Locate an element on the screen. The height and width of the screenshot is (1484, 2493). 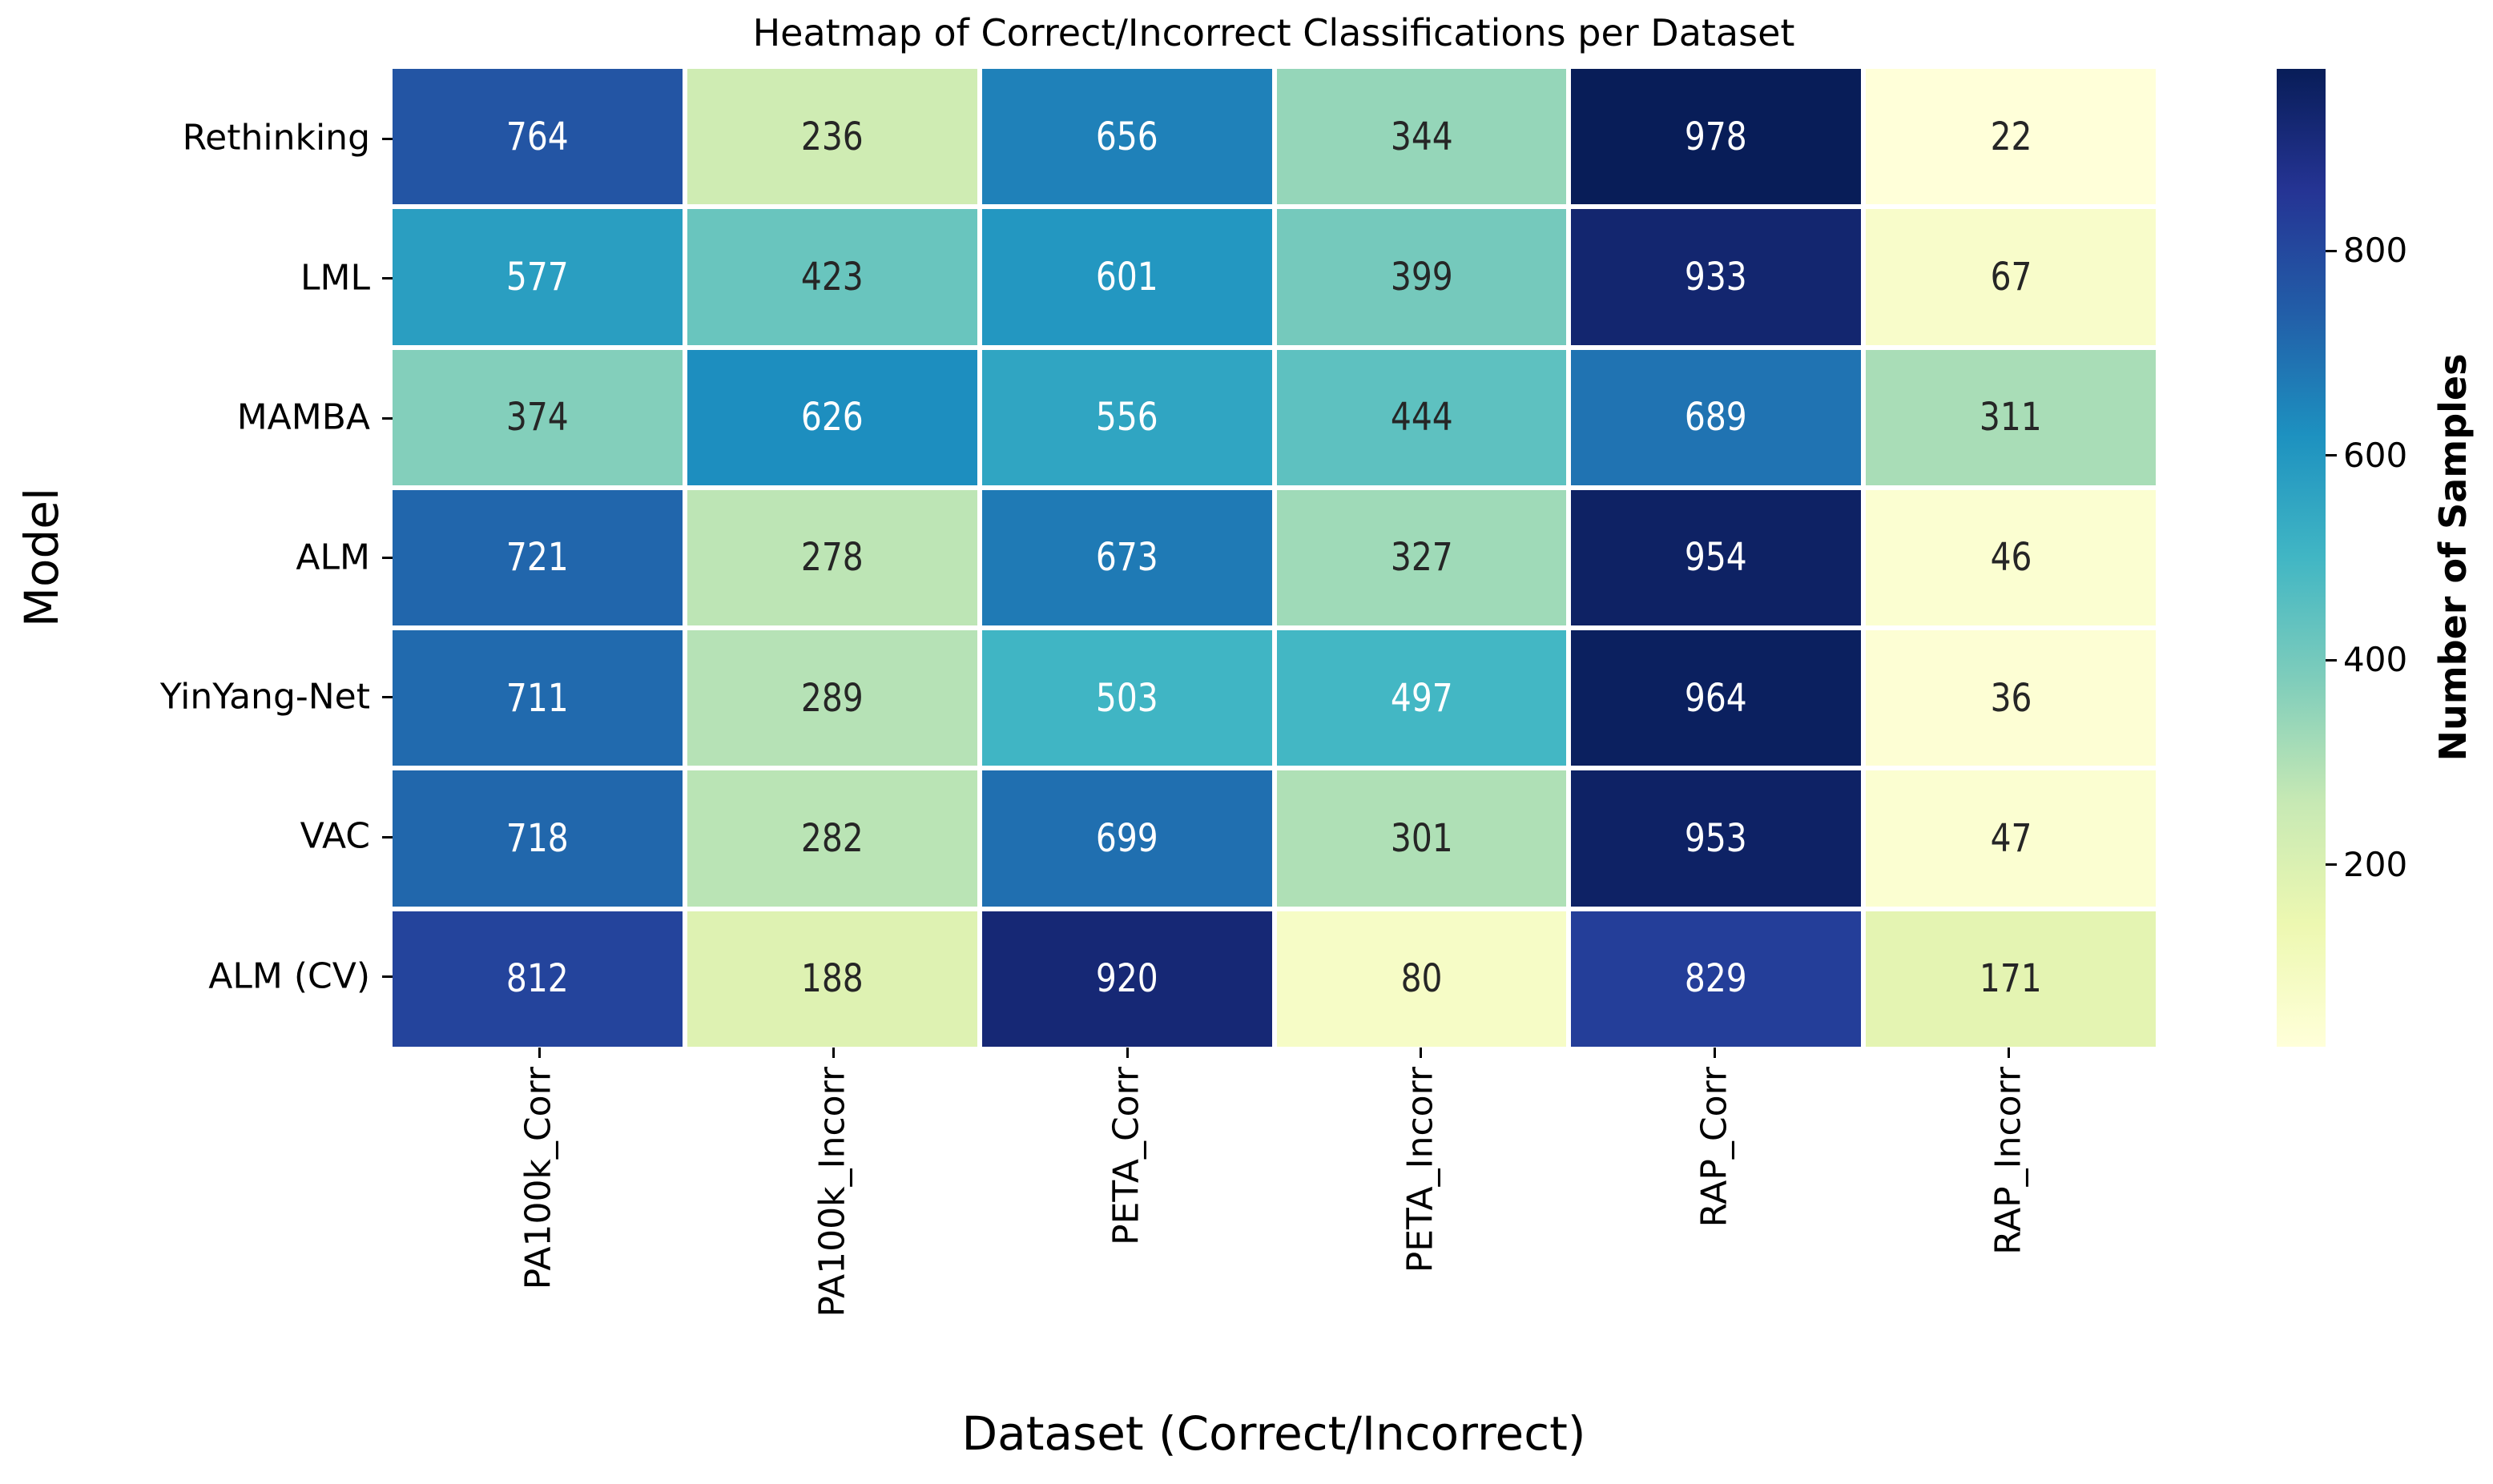
heatmap-cell: 920 is located at coordinates (1126, 979).